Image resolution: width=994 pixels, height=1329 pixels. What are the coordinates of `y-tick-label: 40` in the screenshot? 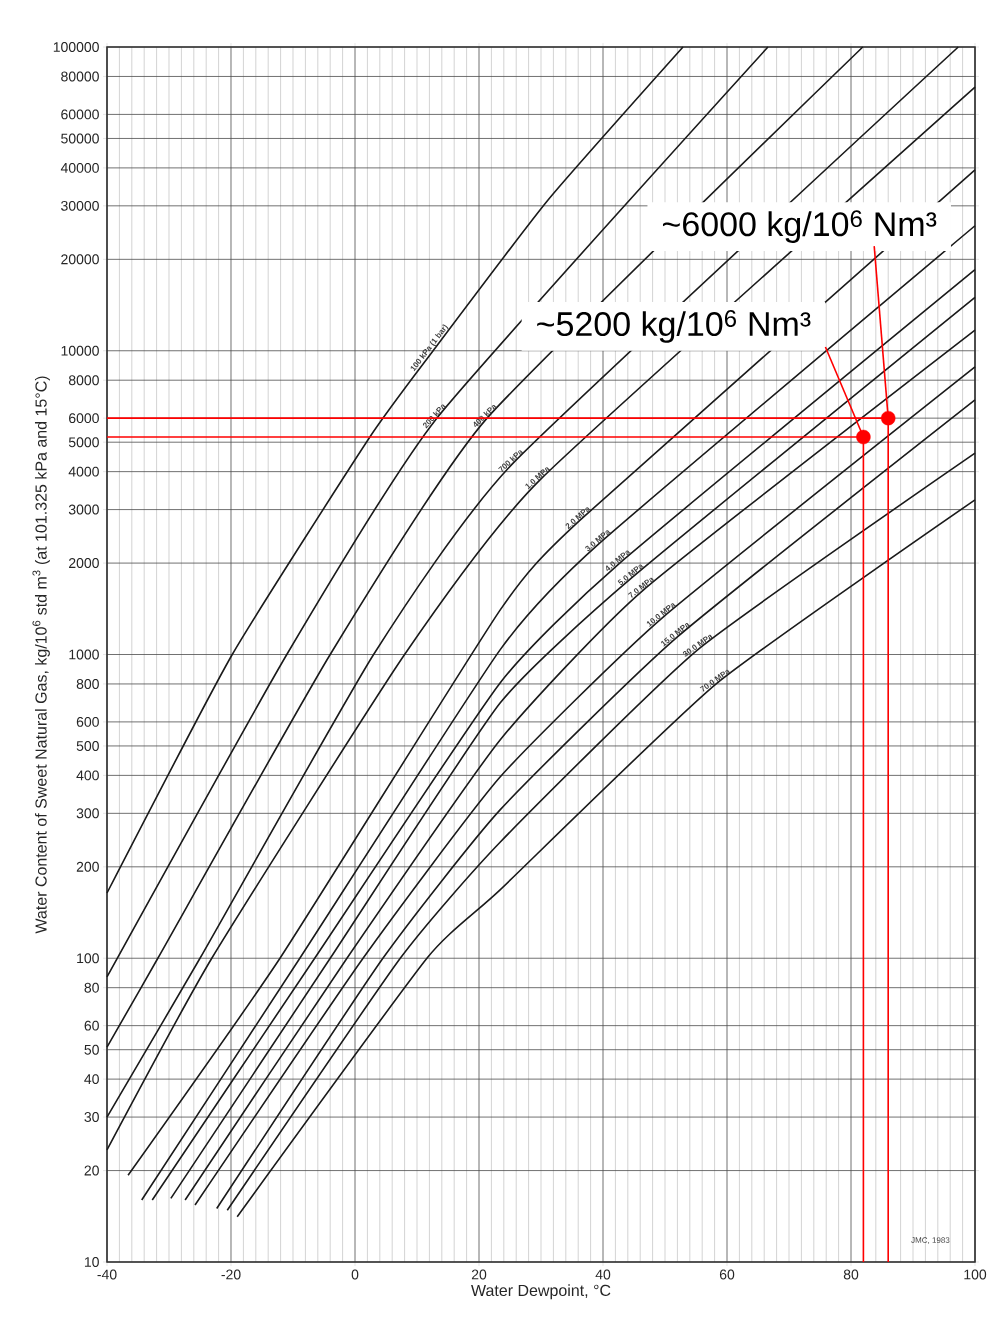 It's located at (91, 1079).